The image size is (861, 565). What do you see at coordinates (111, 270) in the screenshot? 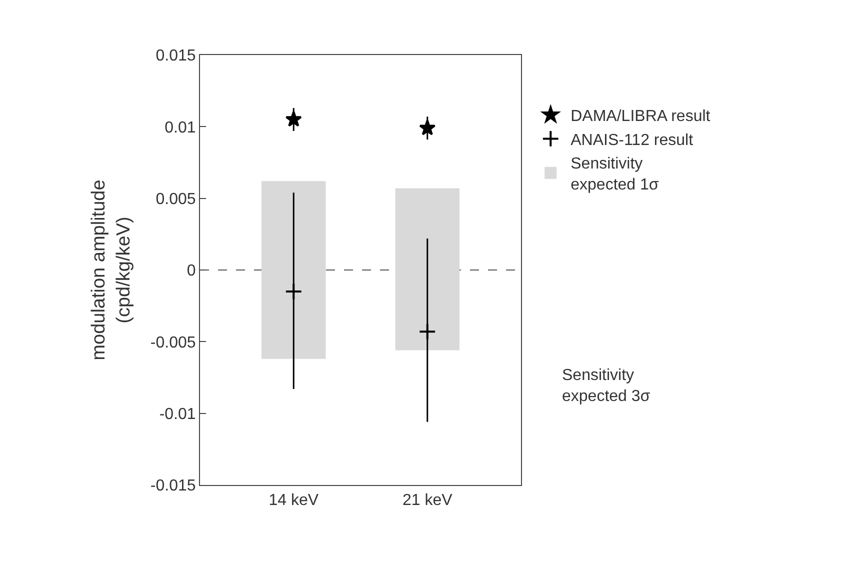
I see `y-axis-title: modulation amplitude (cpd/kg/keV)` at bounding box center [111, 270].